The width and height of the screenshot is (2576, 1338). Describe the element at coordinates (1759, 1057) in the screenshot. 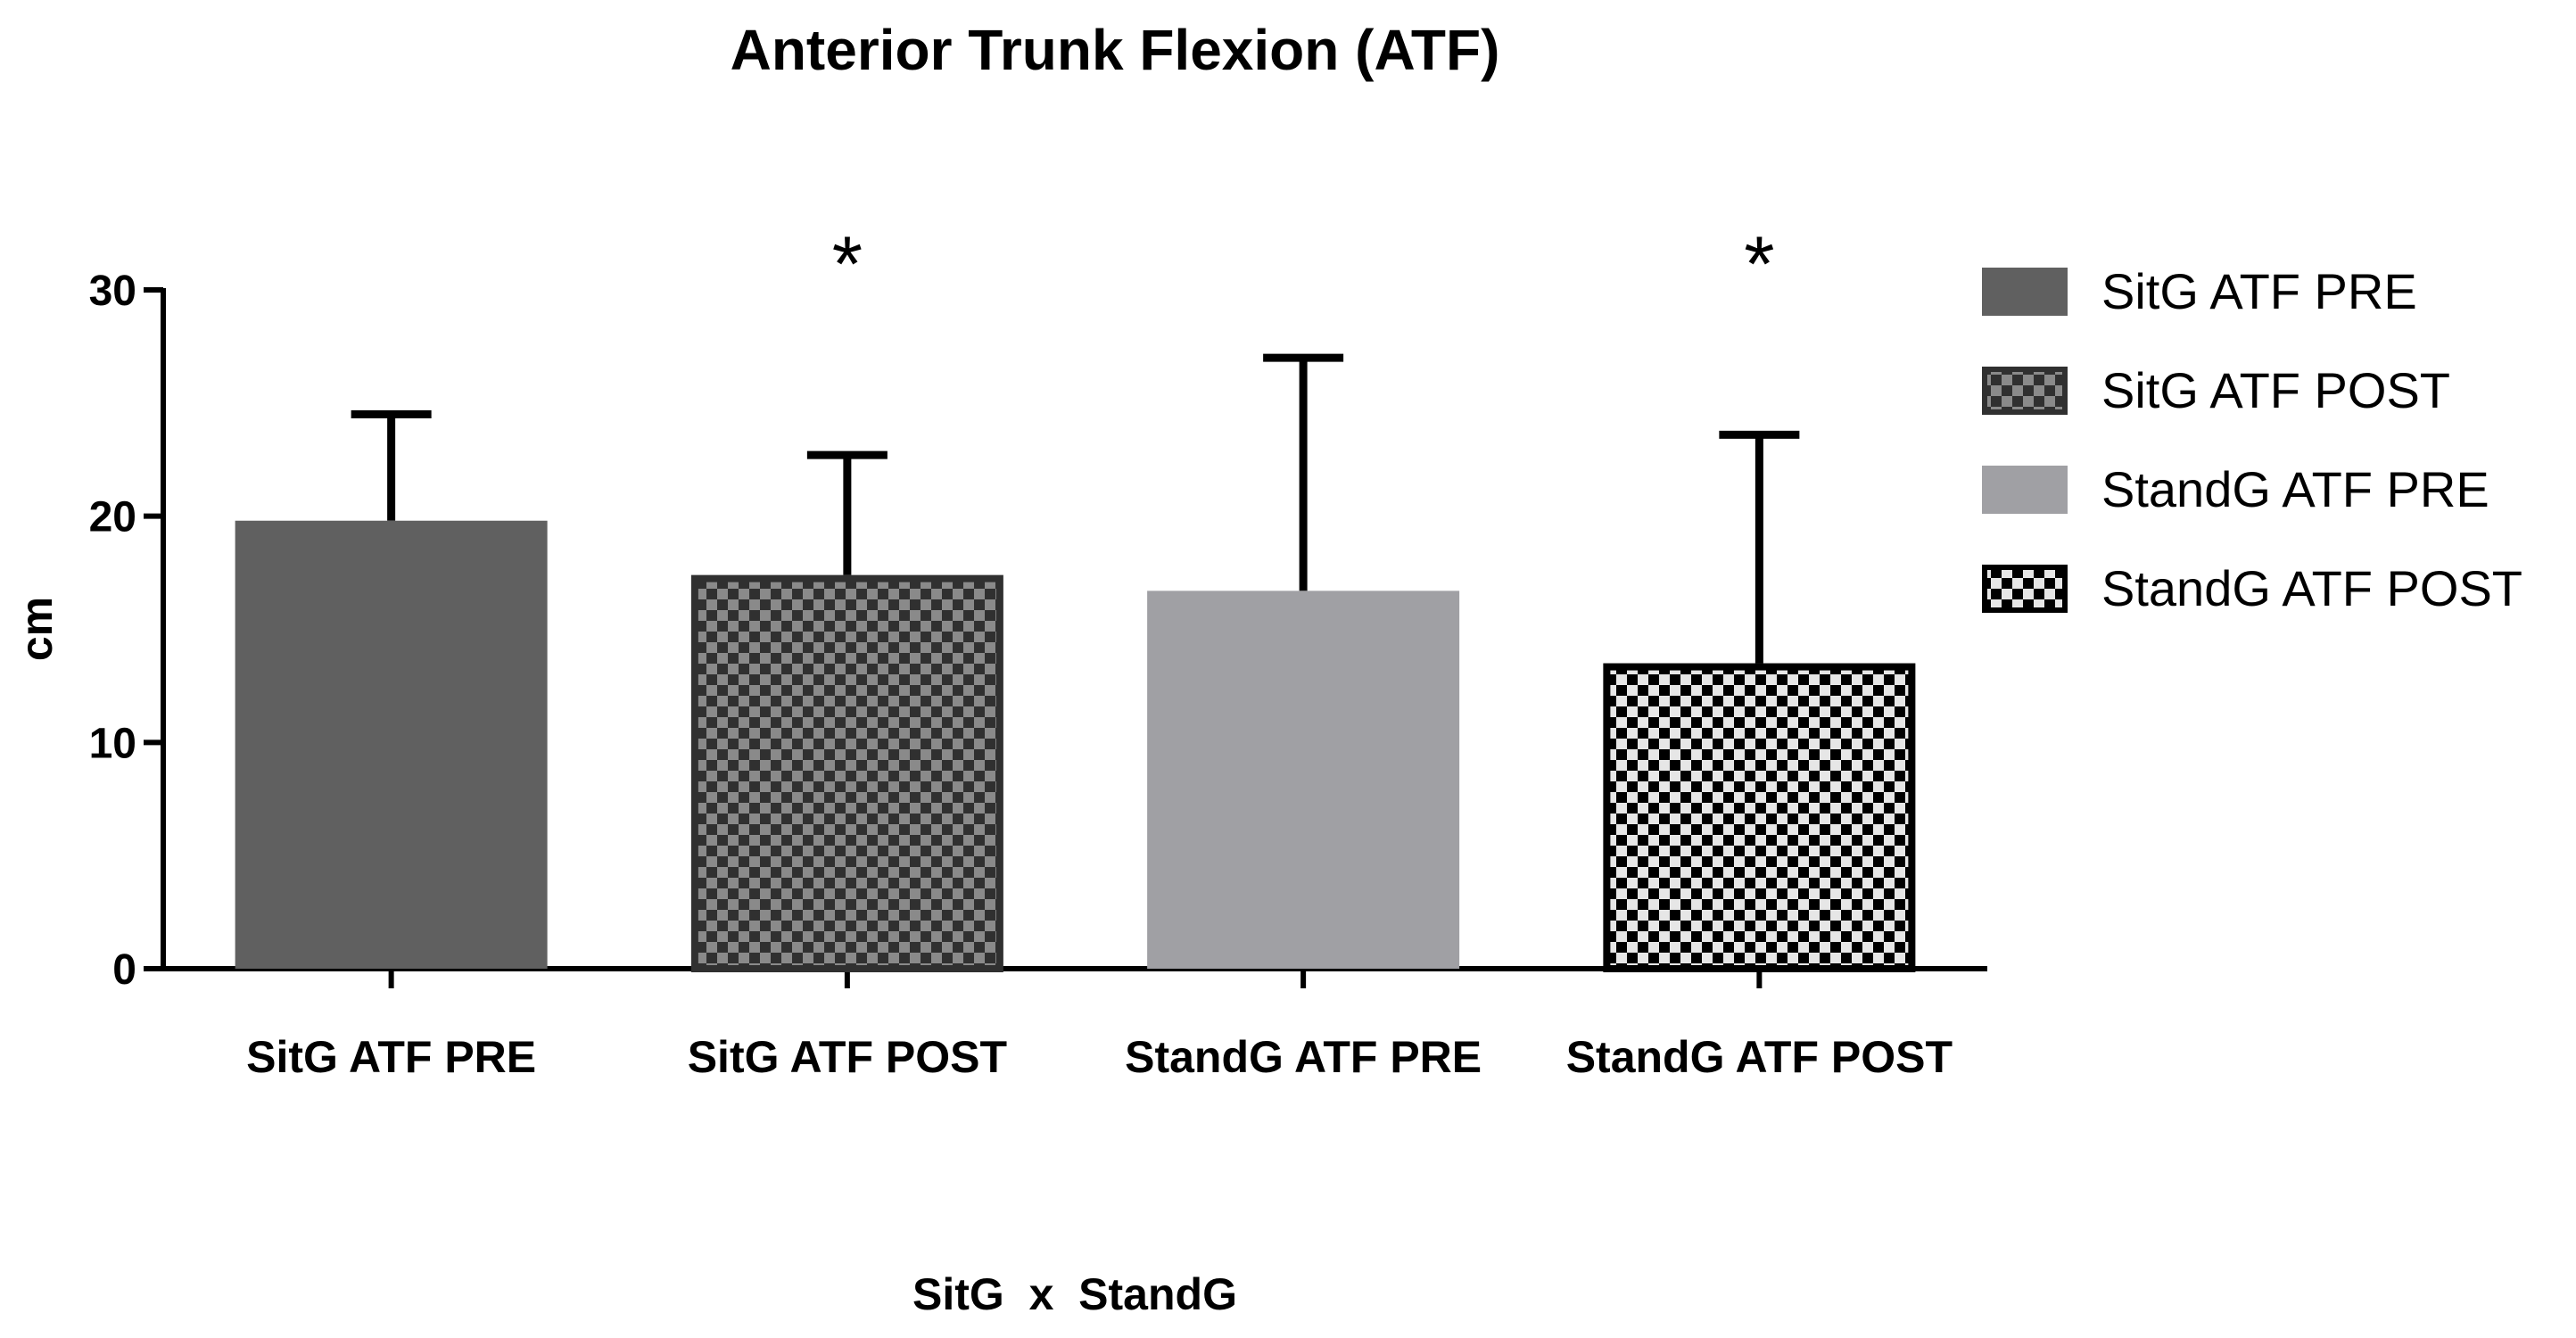

I see `category-label: StandG ATF POST` at that location.